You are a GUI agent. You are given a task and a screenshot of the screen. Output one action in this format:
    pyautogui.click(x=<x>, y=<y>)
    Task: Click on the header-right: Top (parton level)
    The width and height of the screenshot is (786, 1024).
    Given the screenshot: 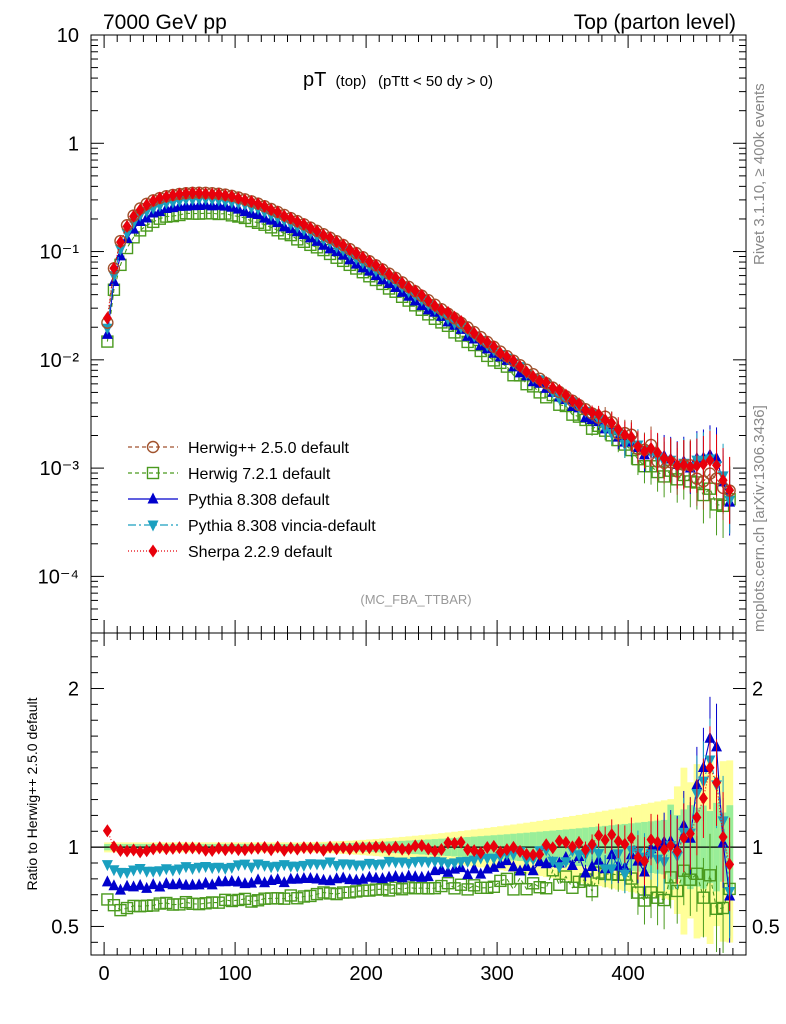 What is the action you would take?
    pyautogui.click(x=655, y=22)
    